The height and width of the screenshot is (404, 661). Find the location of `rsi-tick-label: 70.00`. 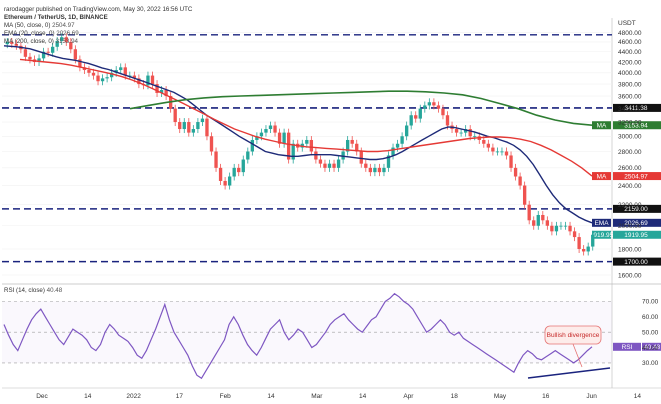

rsi-tick-label: 70.00 is located at coordinates (650, 302).